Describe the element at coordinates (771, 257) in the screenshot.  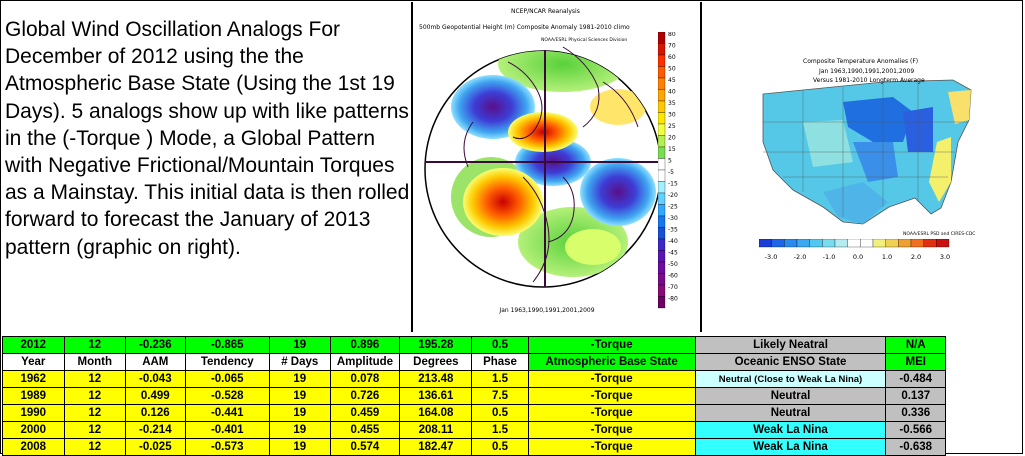
I see `temp-colorbar-label: -3.0` at that location.